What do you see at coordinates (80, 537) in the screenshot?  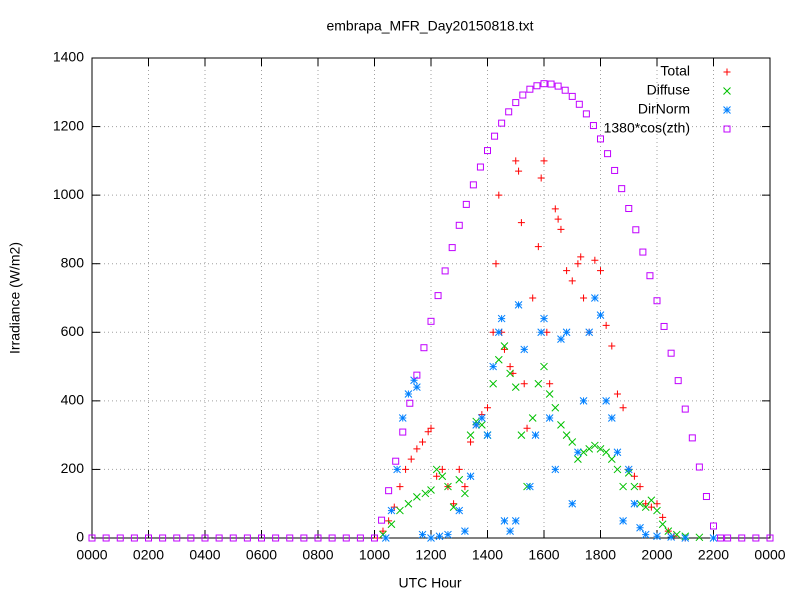 I see `y-tick-label: 0` at bounding box center [80, 537].